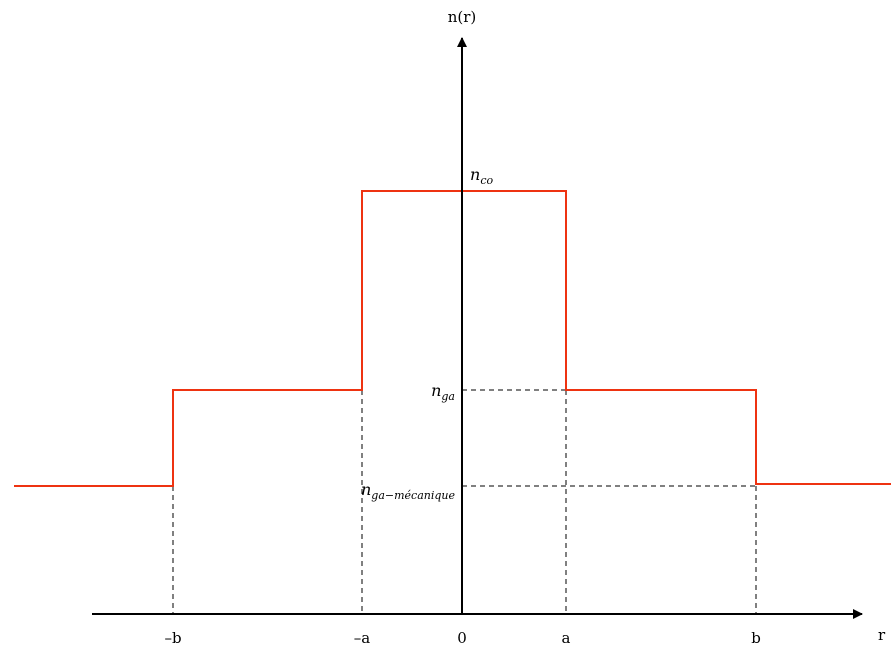 Image resolution: width=891 pixels, height=651 pixels. I want to click on y-axis-label: n(r), so click(462, 17).